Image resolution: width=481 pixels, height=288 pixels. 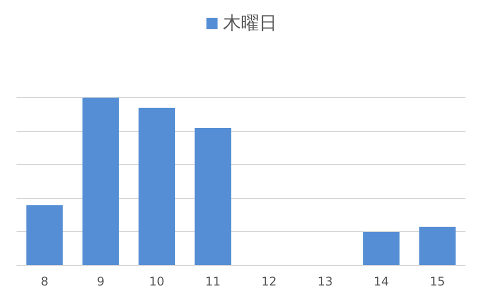 I want to click on x-tick-label: 10, so click(x=156, y=281).